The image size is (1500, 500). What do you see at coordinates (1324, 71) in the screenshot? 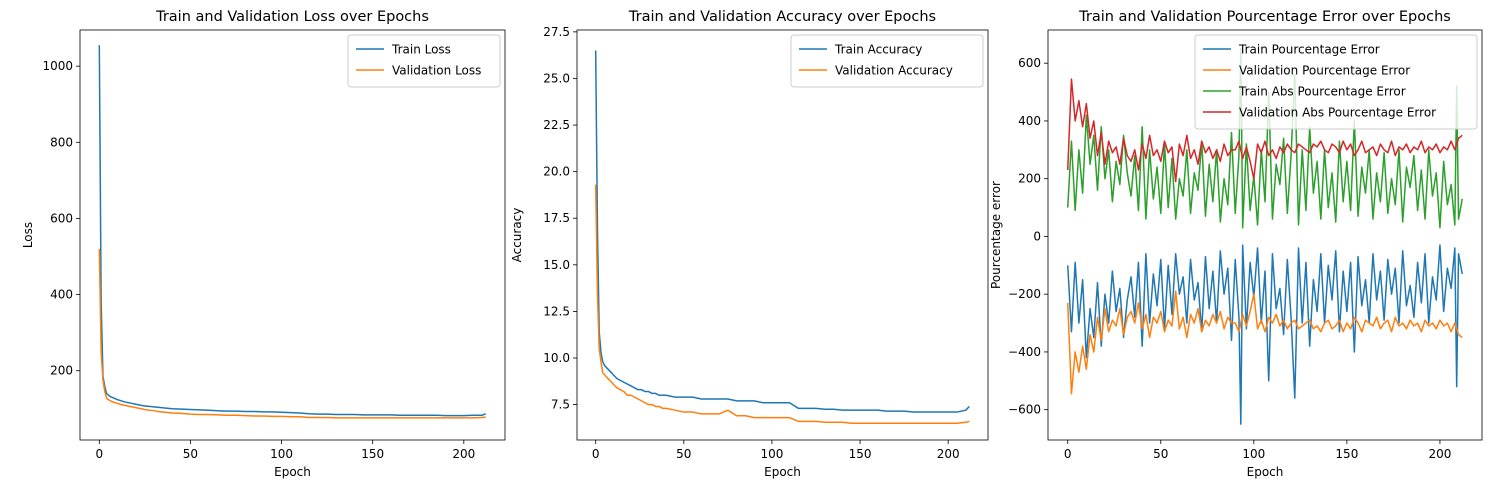
I see `legend-entry: Validation Pourcentage Error` at bounding box center [1324, 71].